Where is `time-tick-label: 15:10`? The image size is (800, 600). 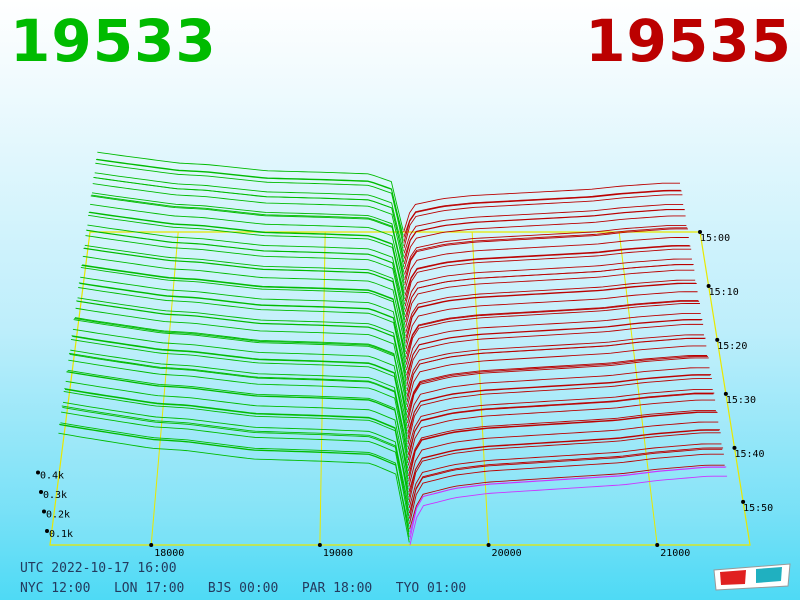
time-tick-label: 15:10 is located at coordinates (724, 292).